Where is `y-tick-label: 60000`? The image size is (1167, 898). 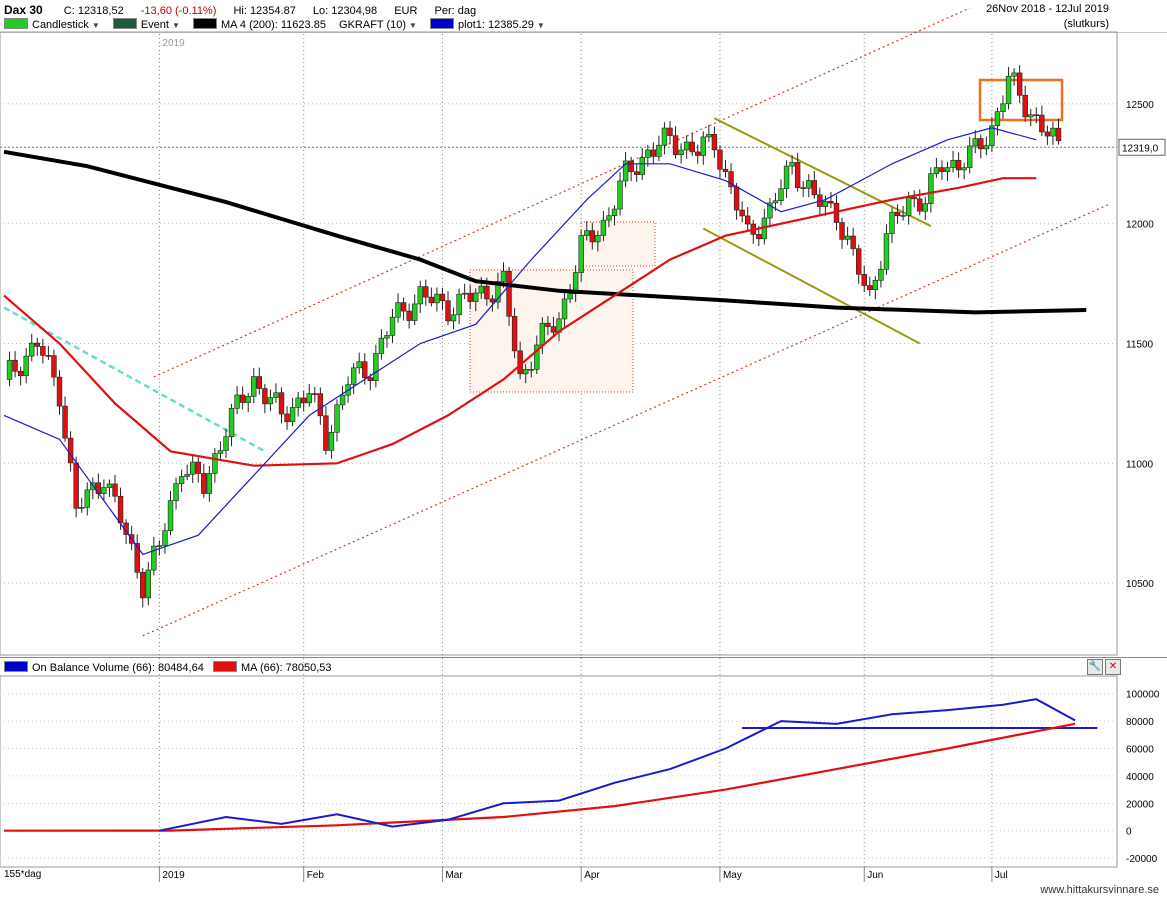 y-tick-label: 60000 is located at coordinates (1140, 750).